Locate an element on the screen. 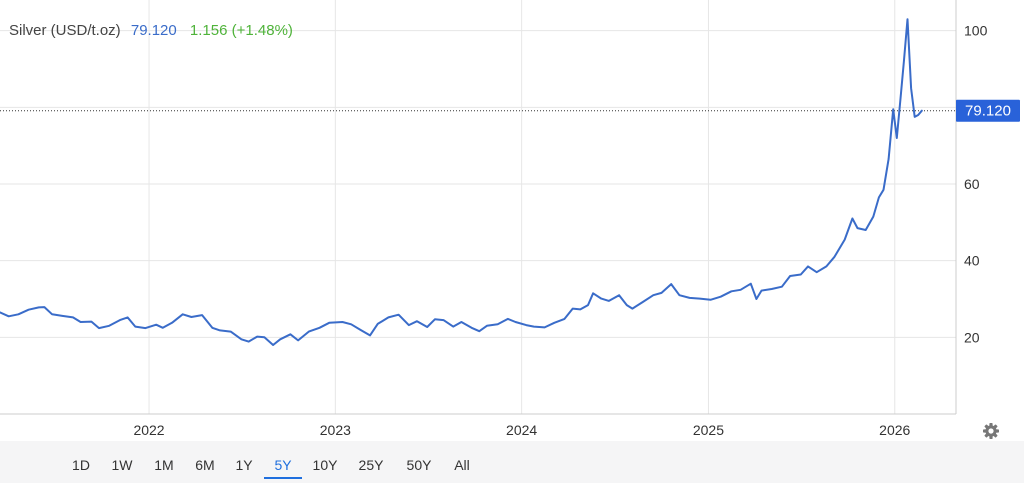 This screenshot has height=483, width=1024. instrument-name: Silver (USD/t.oz) is located at coordinates (65, 30).